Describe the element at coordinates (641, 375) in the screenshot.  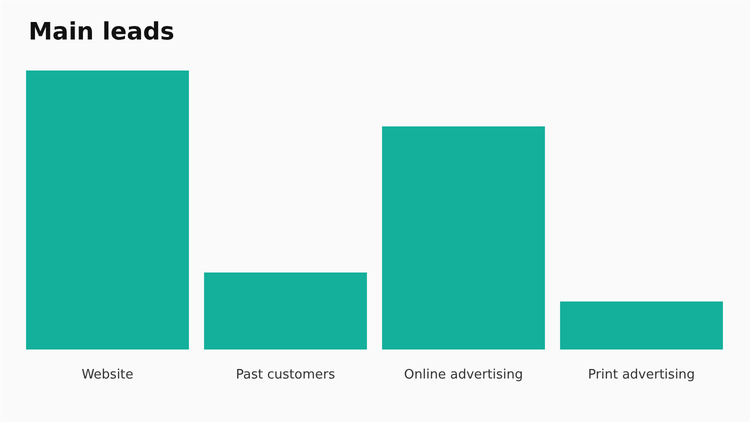
I see `x-tick-label: Print advertising` at that location.